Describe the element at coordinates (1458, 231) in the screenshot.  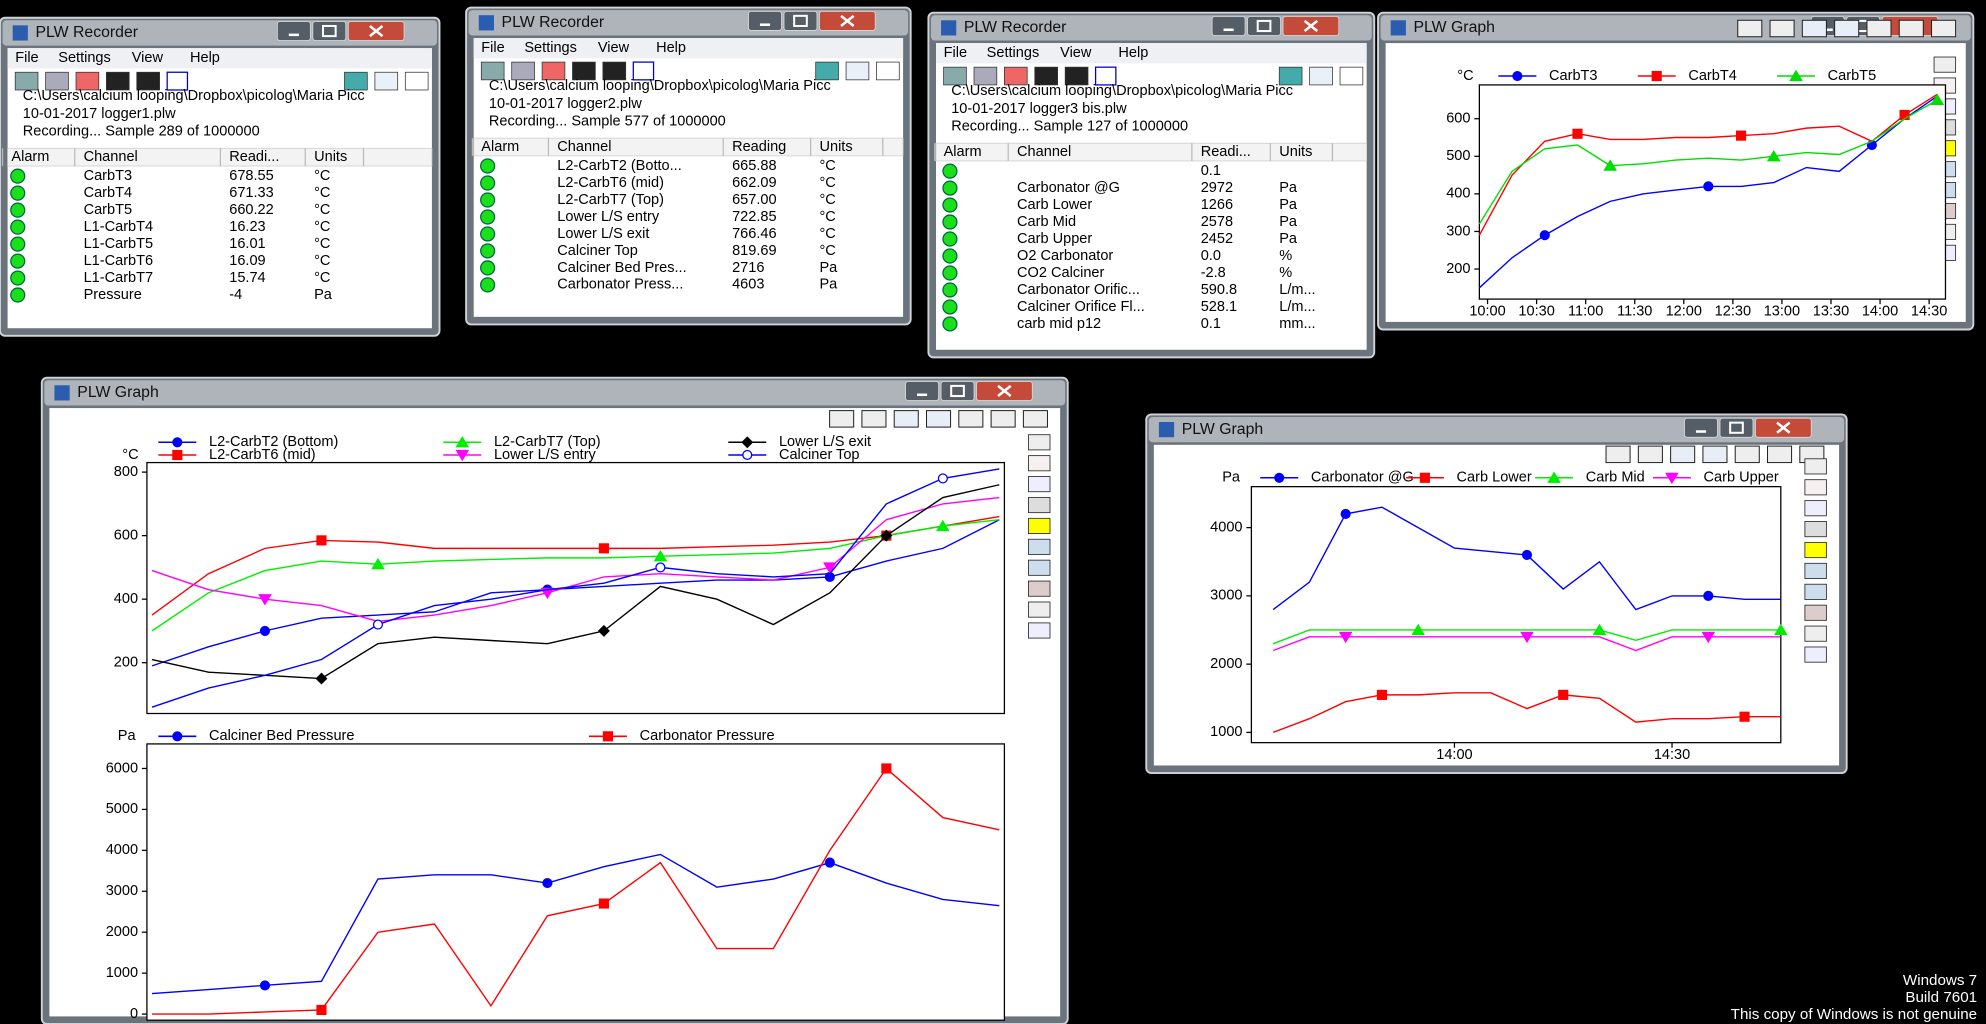
I see `y-tick-label: 300` at that location.